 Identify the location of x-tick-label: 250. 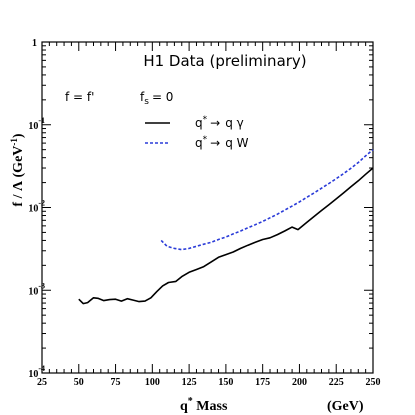
(373, 382).